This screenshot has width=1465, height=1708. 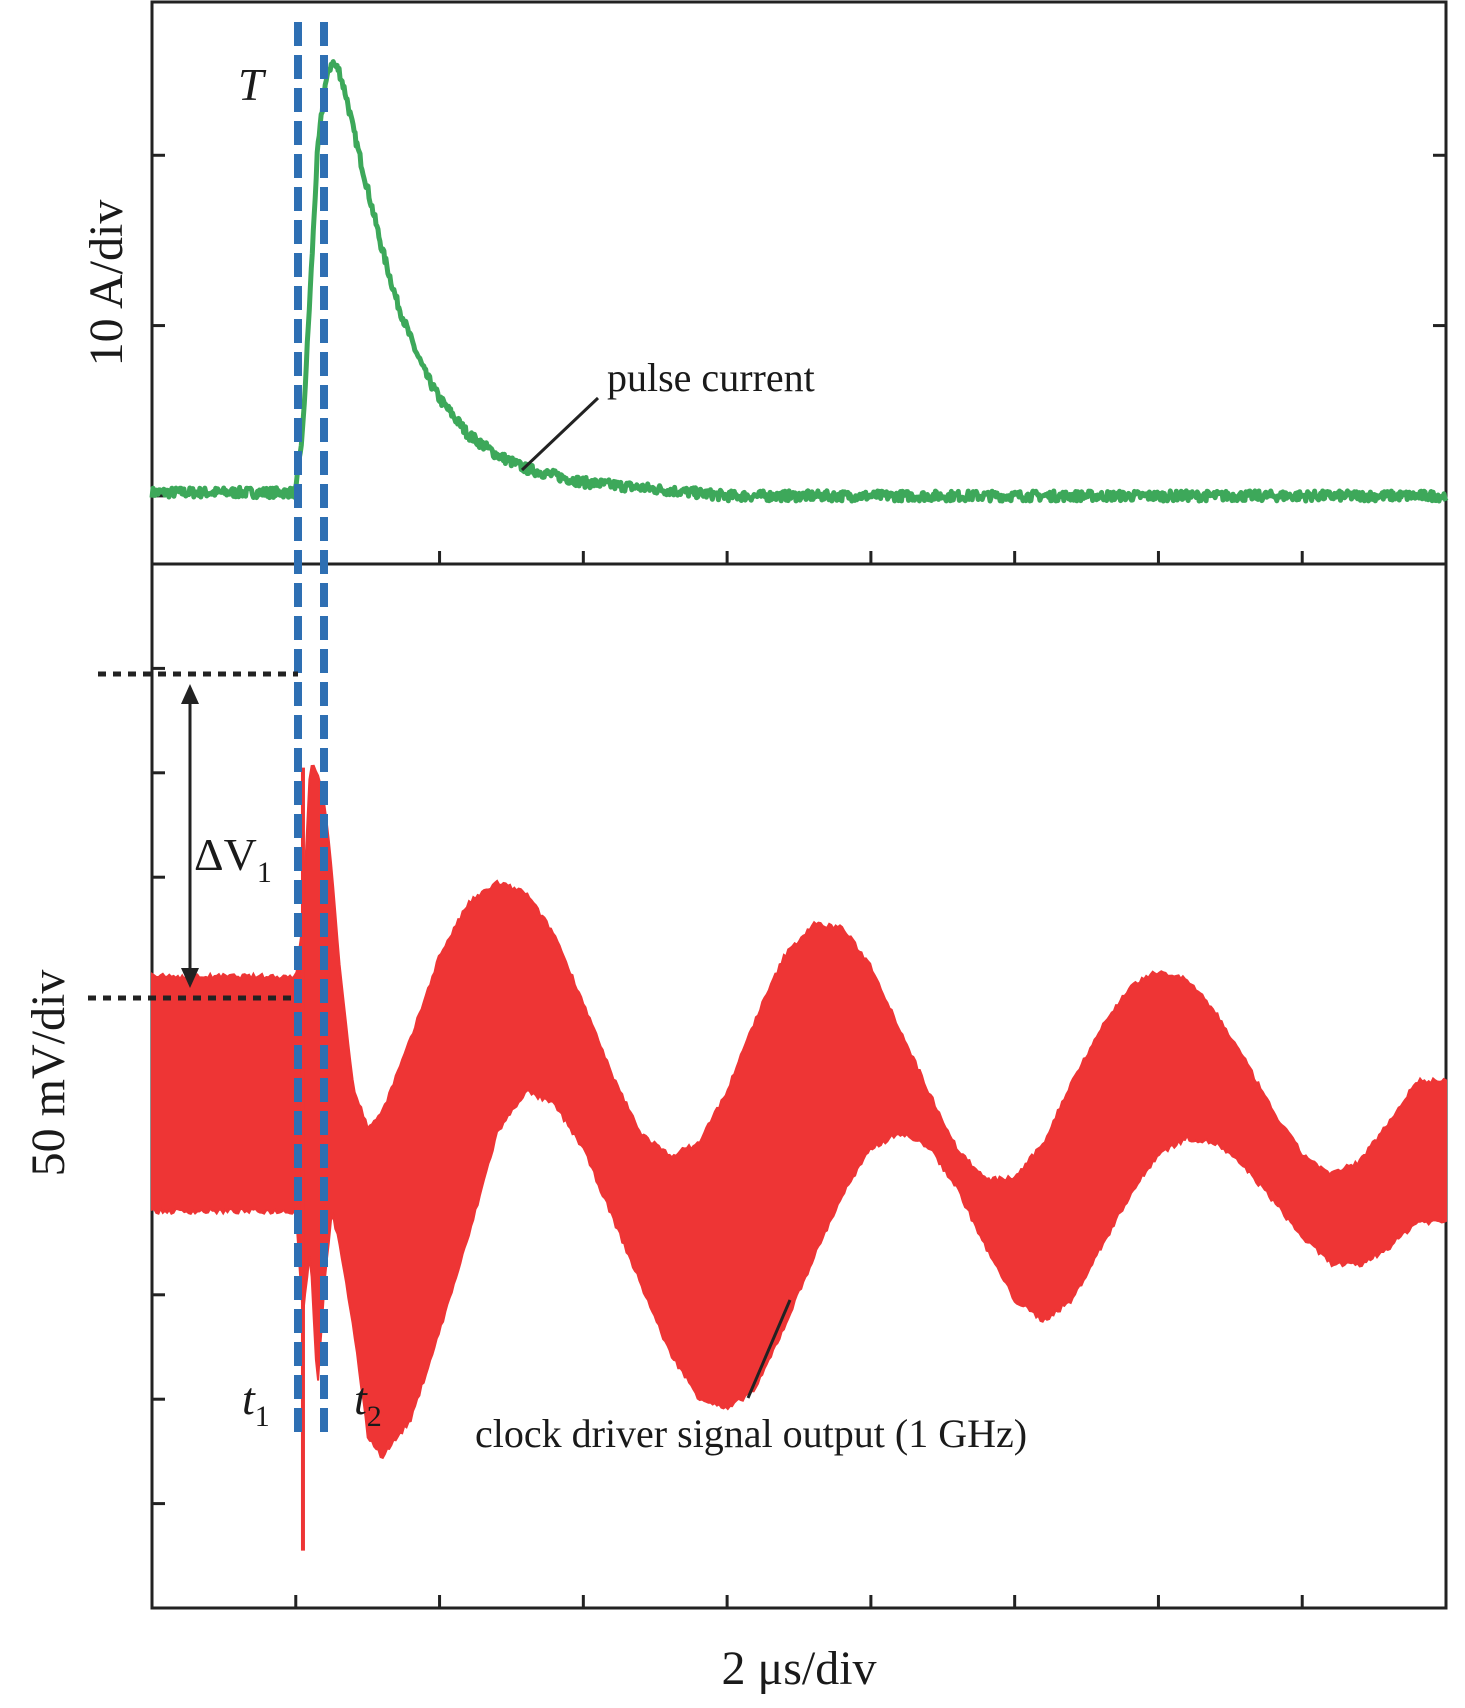 I want to click on delta-v-subscript: 1, so click(x=264, y=872).